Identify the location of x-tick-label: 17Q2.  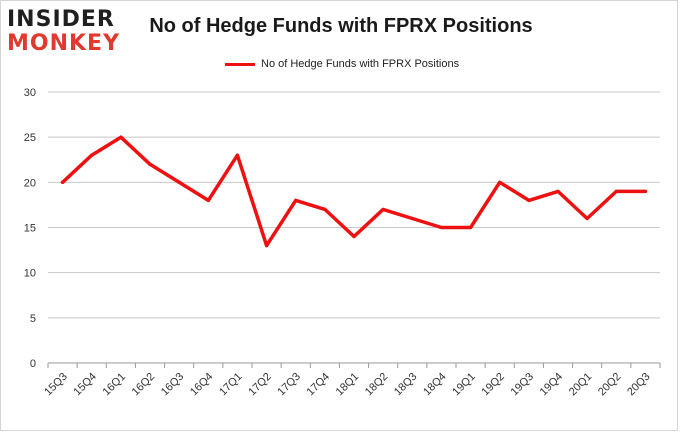
(260, 385).